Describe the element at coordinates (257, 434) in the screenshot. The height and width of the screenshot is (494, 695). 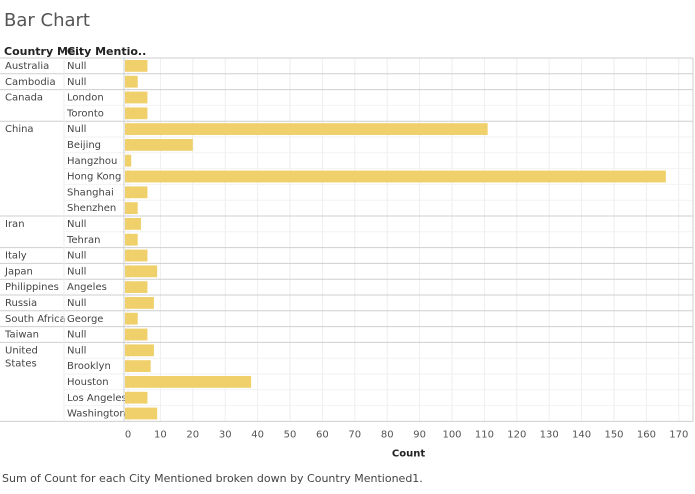
I see `x-tick-label: 40` at that location.